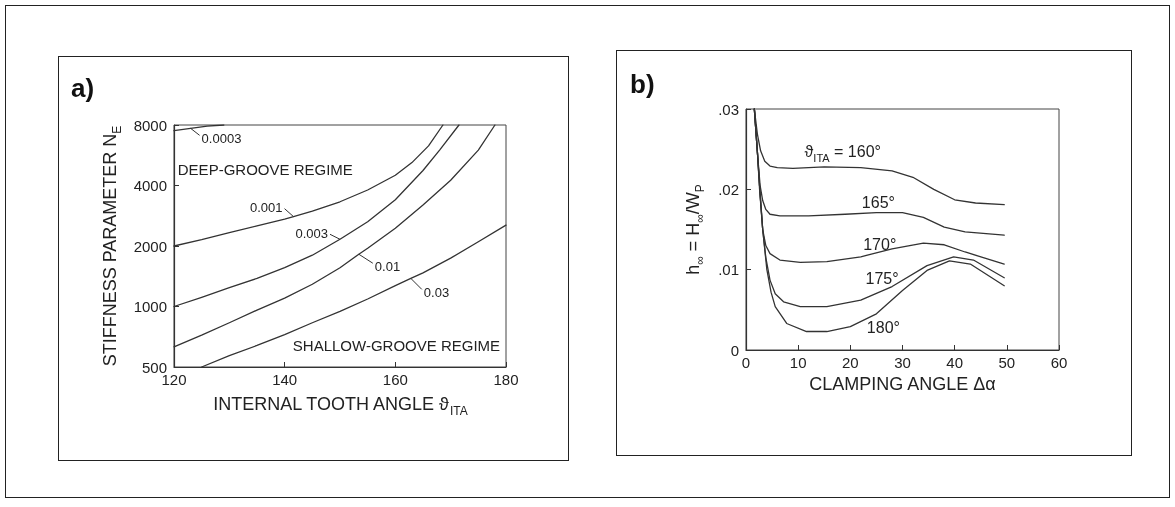  What do you see at coordinates (265, 170) in the screenshot?
I see `annotation: DEEP-GROOVE REGIME` at bounding box center [265, 170].